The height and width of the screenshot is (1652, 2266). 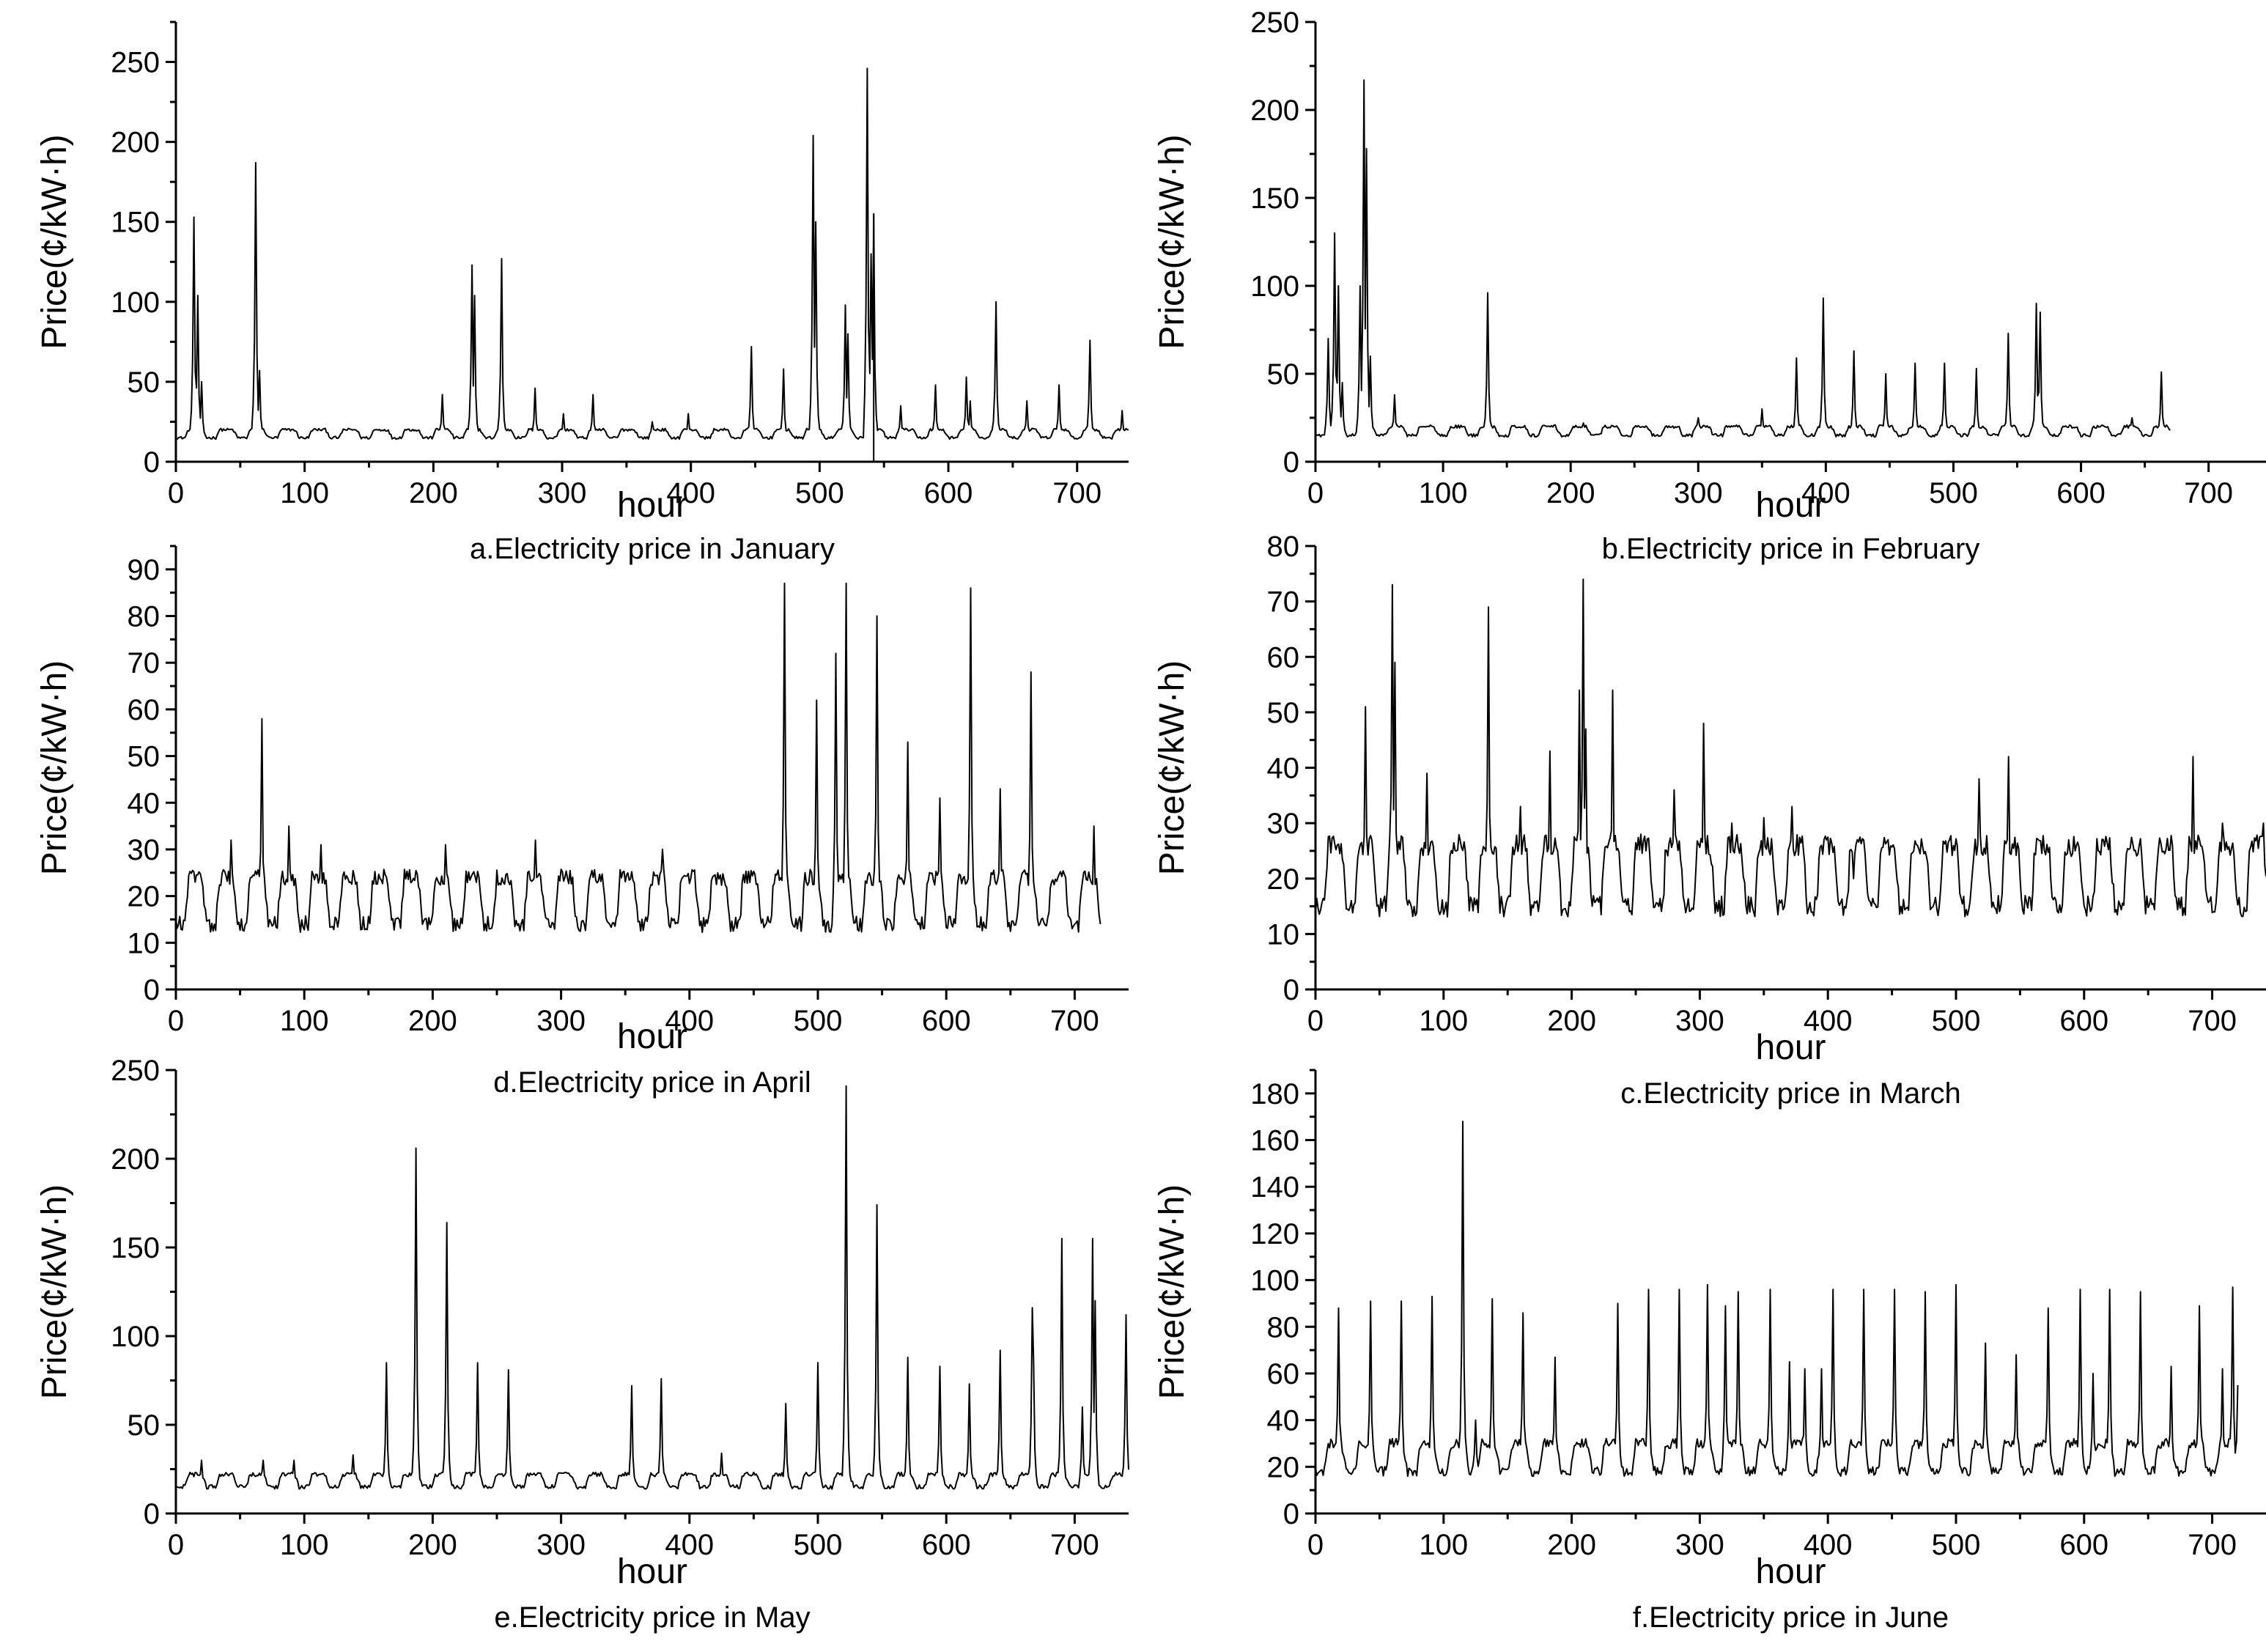 What do you see at coordinates (1791, 1617) in the screenshot?
I see `chart-caption: f.Electricity price in June` at bounding box center [1791, 1617].